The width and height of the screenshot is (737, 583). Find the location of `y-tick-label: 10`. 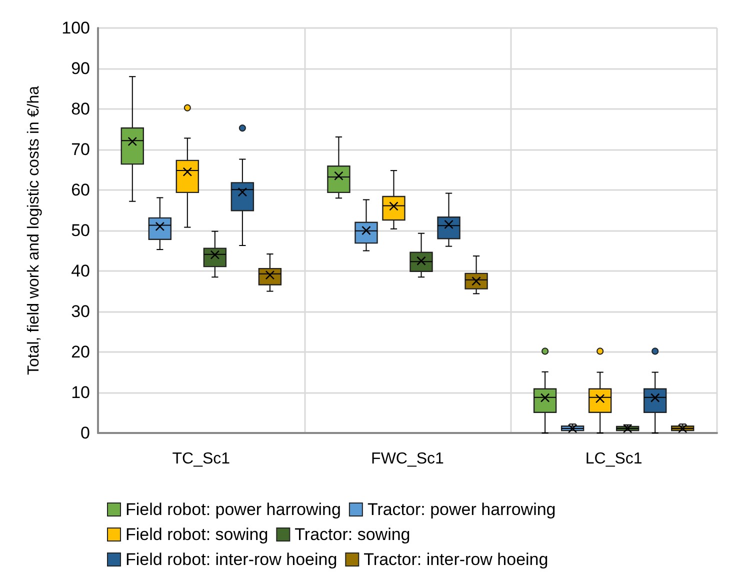

y-tick-label: 10 is located at coordinates (80, 392).